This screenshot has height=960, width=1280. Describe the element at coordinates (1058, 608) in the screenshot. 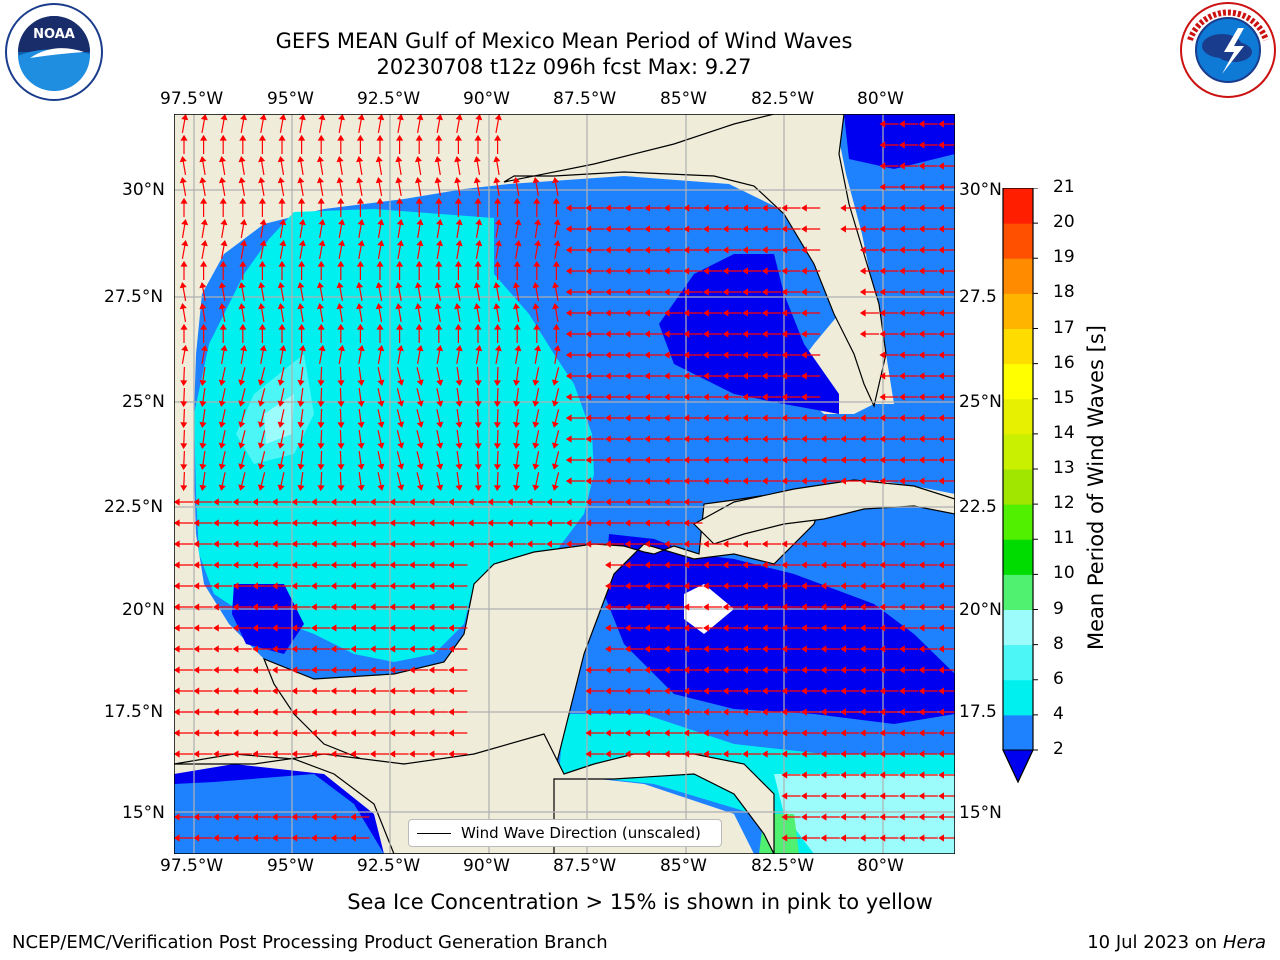

I see `colorbar-tick-label: 9` at that location.